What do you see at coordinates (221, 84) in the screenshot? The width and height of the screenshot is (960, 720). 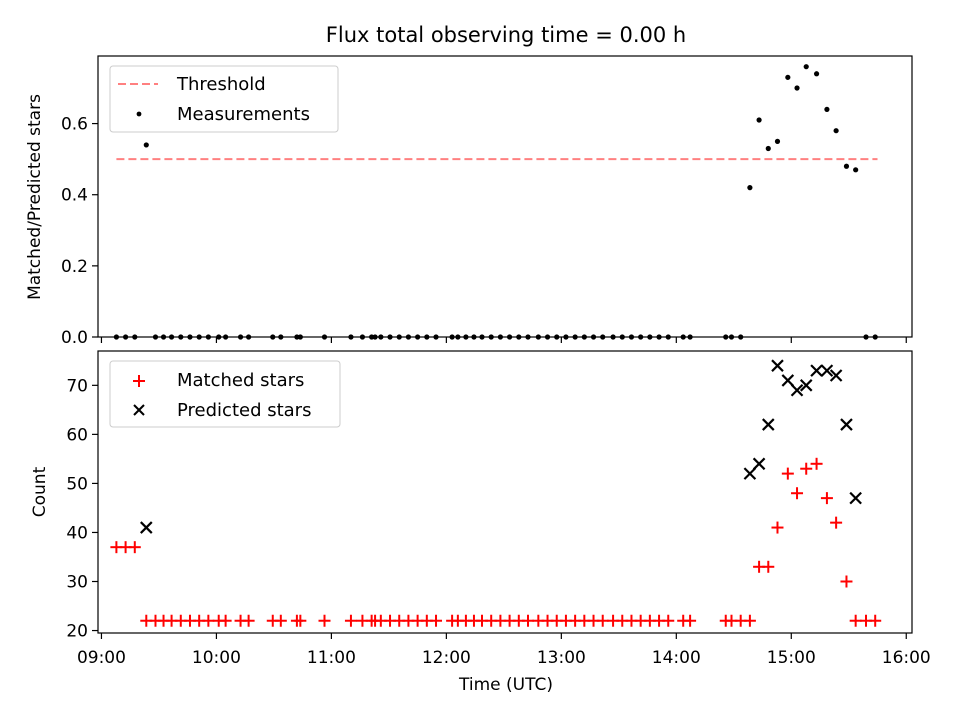 I see `legend-threshold-label: Threshold` at bounding box center [221, 84].